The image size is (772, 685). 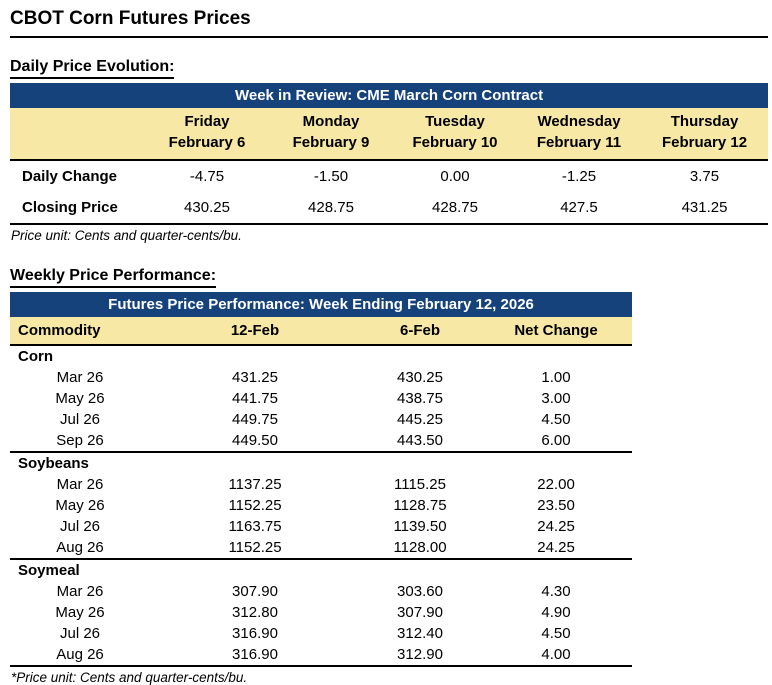 What do you see at coordinates (556, 505) in the screenshot?
I see `value-cell: 23.50` at bounding box center [556, 505].